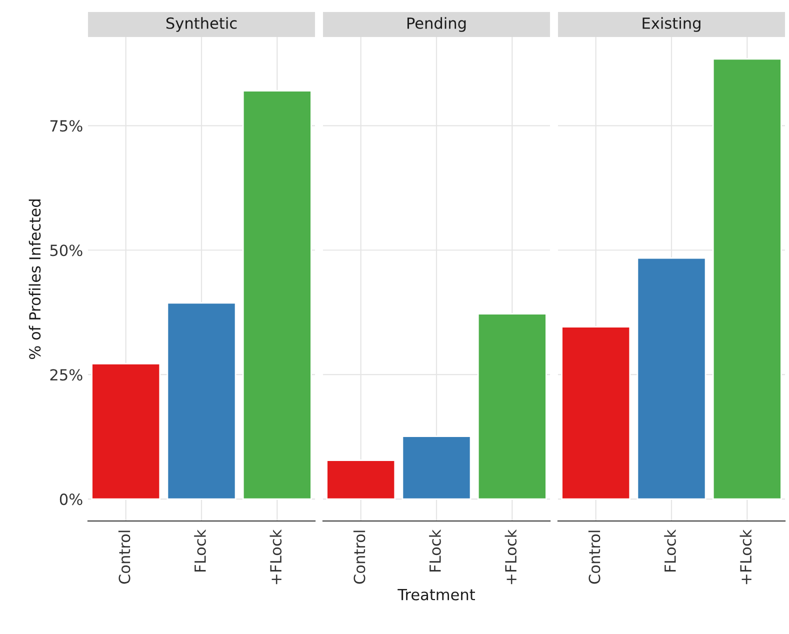 Image resolution: width=789 pixels, height=634 pixels. Describe the element at coordinates (436, 24) in the screenshot. I see `chart-title: Pending` at that location.